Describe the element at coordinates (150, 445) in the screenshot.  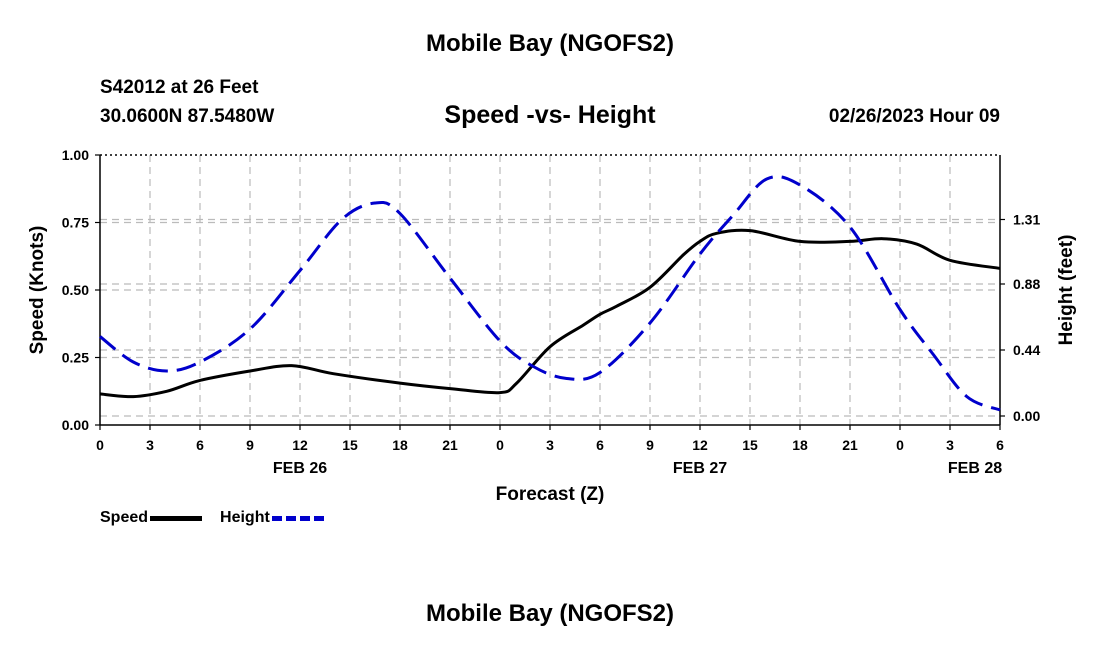
I see `x-tick-label-1: 3` at that location.